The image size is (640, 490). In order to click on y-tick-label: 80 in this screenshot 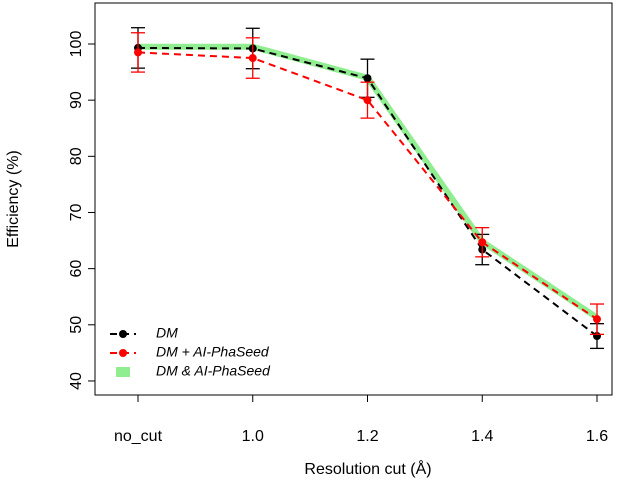, I will do `click(76, 156)`.